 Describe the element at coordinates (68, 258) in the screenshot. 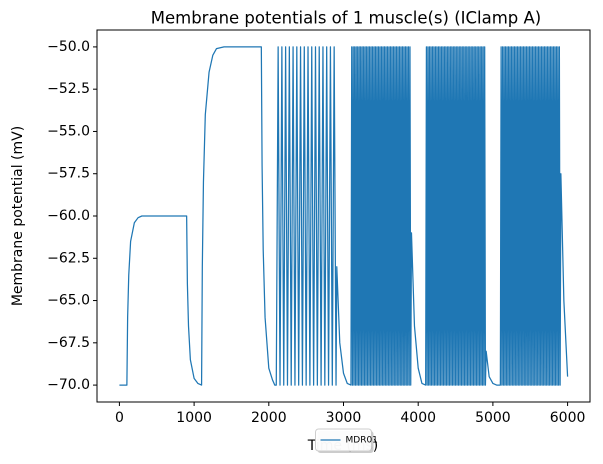

I see `y-tick-label: −62.5` at that location.